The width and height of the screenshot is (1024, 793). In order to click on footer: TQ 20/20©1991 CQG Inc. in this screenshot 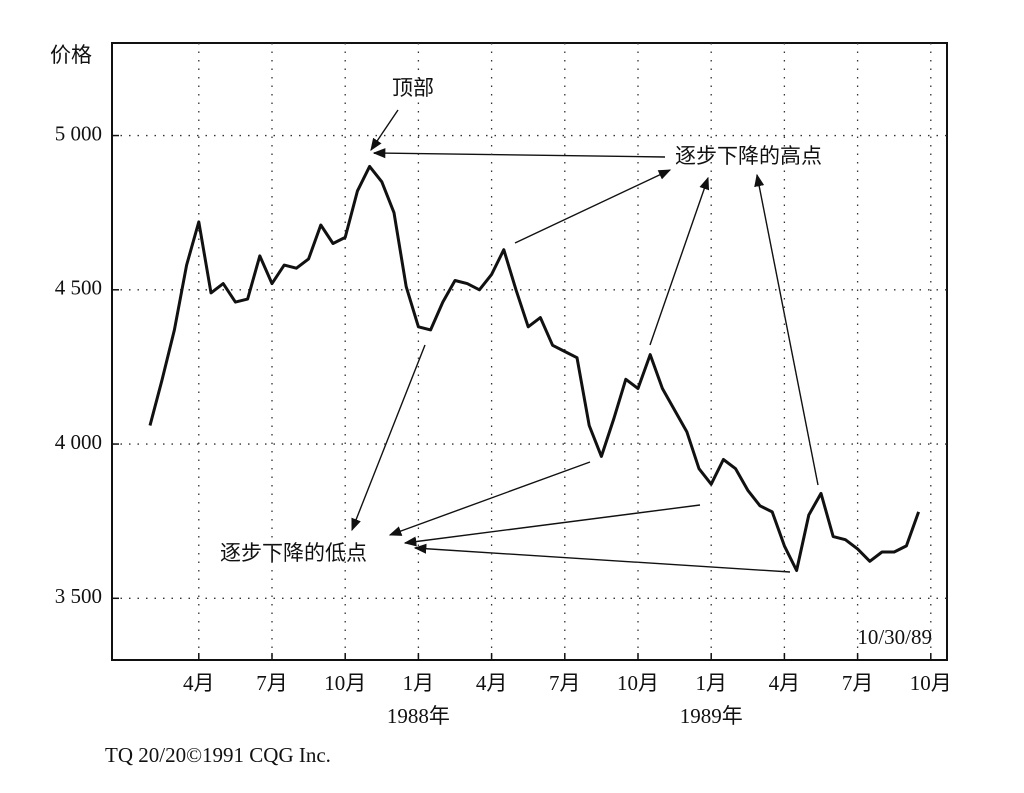, I will do `click(218, 755)`.